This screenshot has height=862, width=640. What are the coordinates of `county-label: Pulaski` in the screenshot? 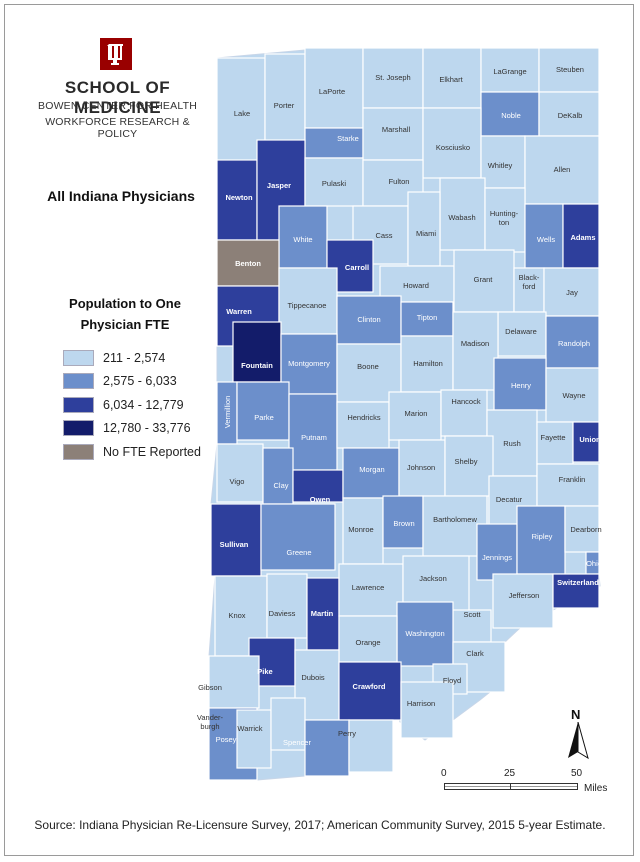 It's located at (334, 183).